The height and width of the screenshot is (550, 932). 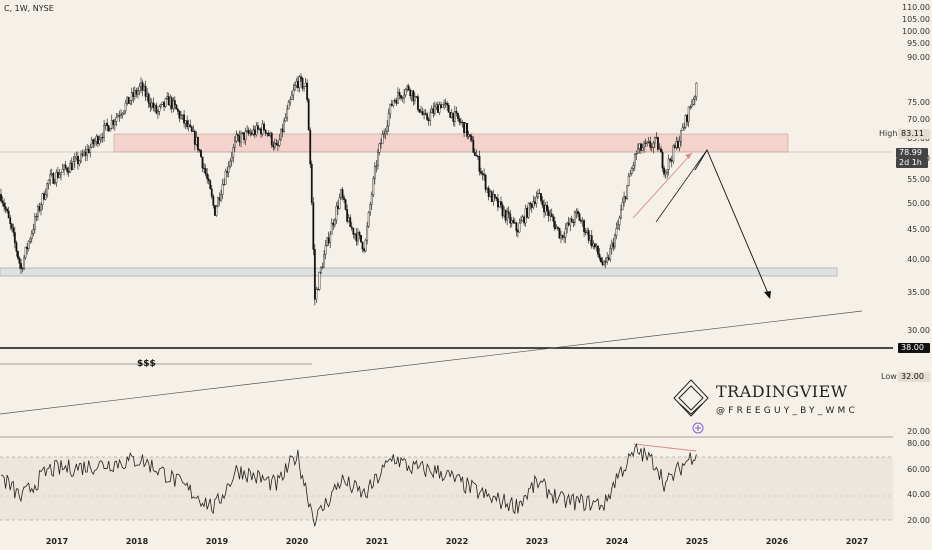 I want to click on watermark-title: TRADINGVIEW, so click(x=782, y=391).